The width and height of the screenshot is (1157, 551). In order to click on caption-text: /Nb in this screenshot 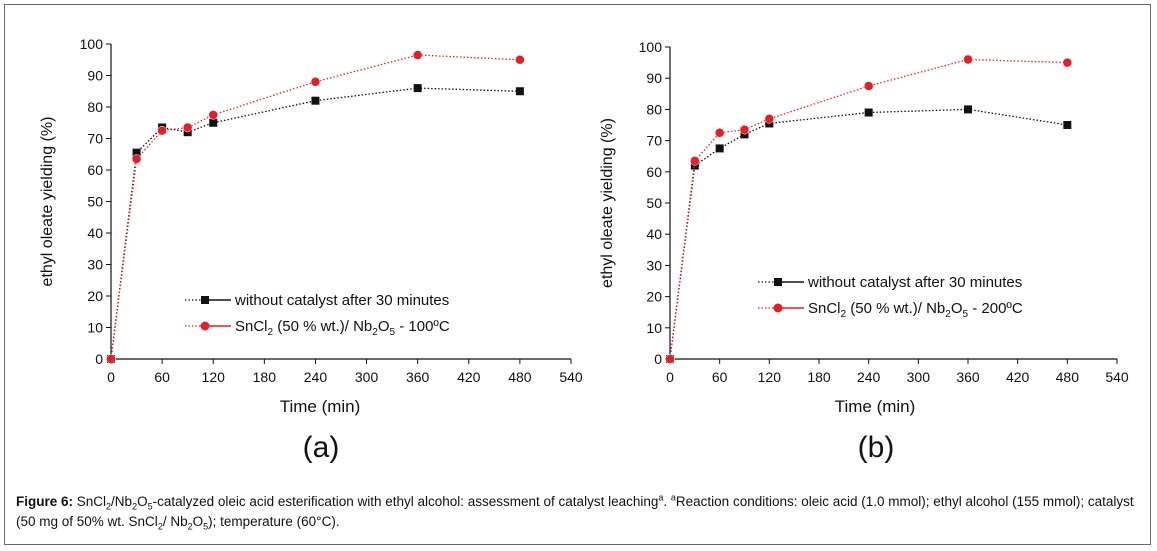, I will do `click(122, 501)`.